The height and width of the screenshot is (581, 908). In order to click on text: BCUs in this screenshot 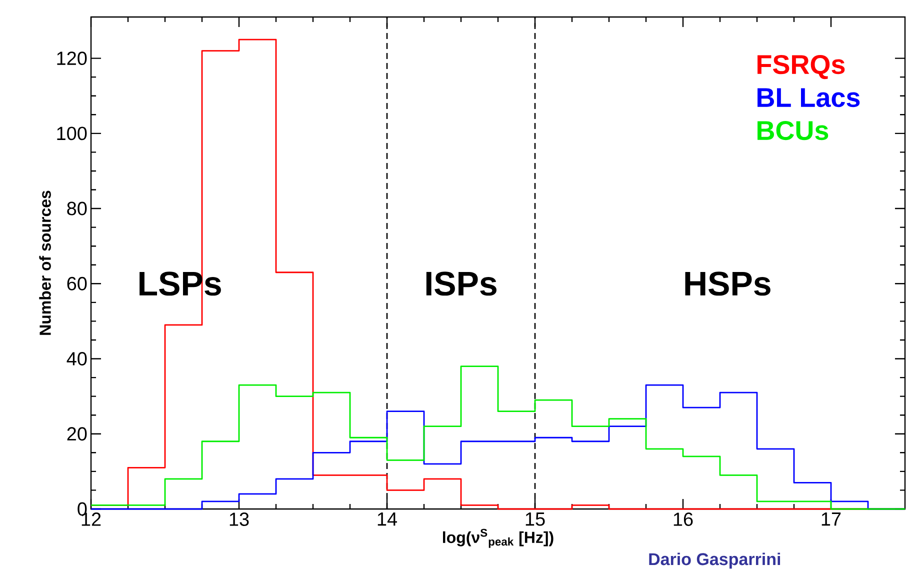, I will do `click(793, 130)`.